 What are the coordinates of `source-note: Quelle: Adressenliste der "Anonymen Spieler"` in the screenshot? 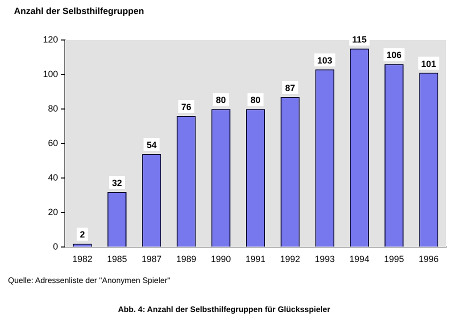 It's located at (89, 280).